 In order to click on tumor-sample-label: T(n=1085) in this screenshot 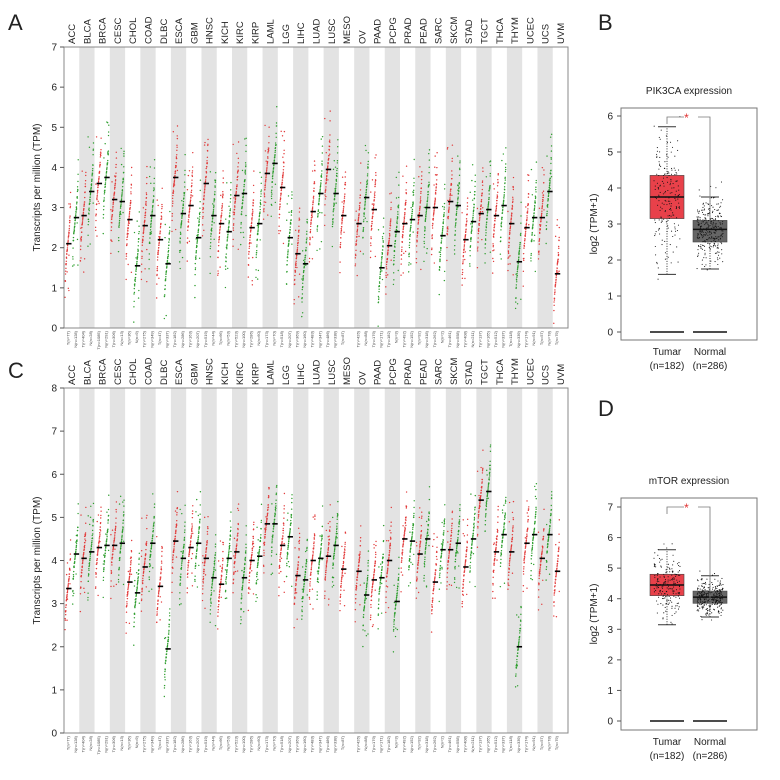, I will do `click(98, 339)`.